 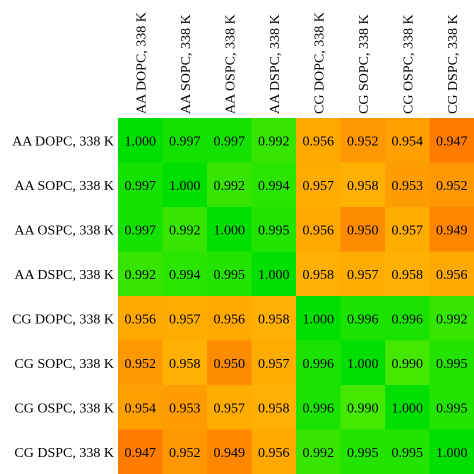 What do you see at coordinates (63, 141) in the screenshot?
I see `row-tick-label: AA DOPC, 338 K` at bounding box center [63, 141].